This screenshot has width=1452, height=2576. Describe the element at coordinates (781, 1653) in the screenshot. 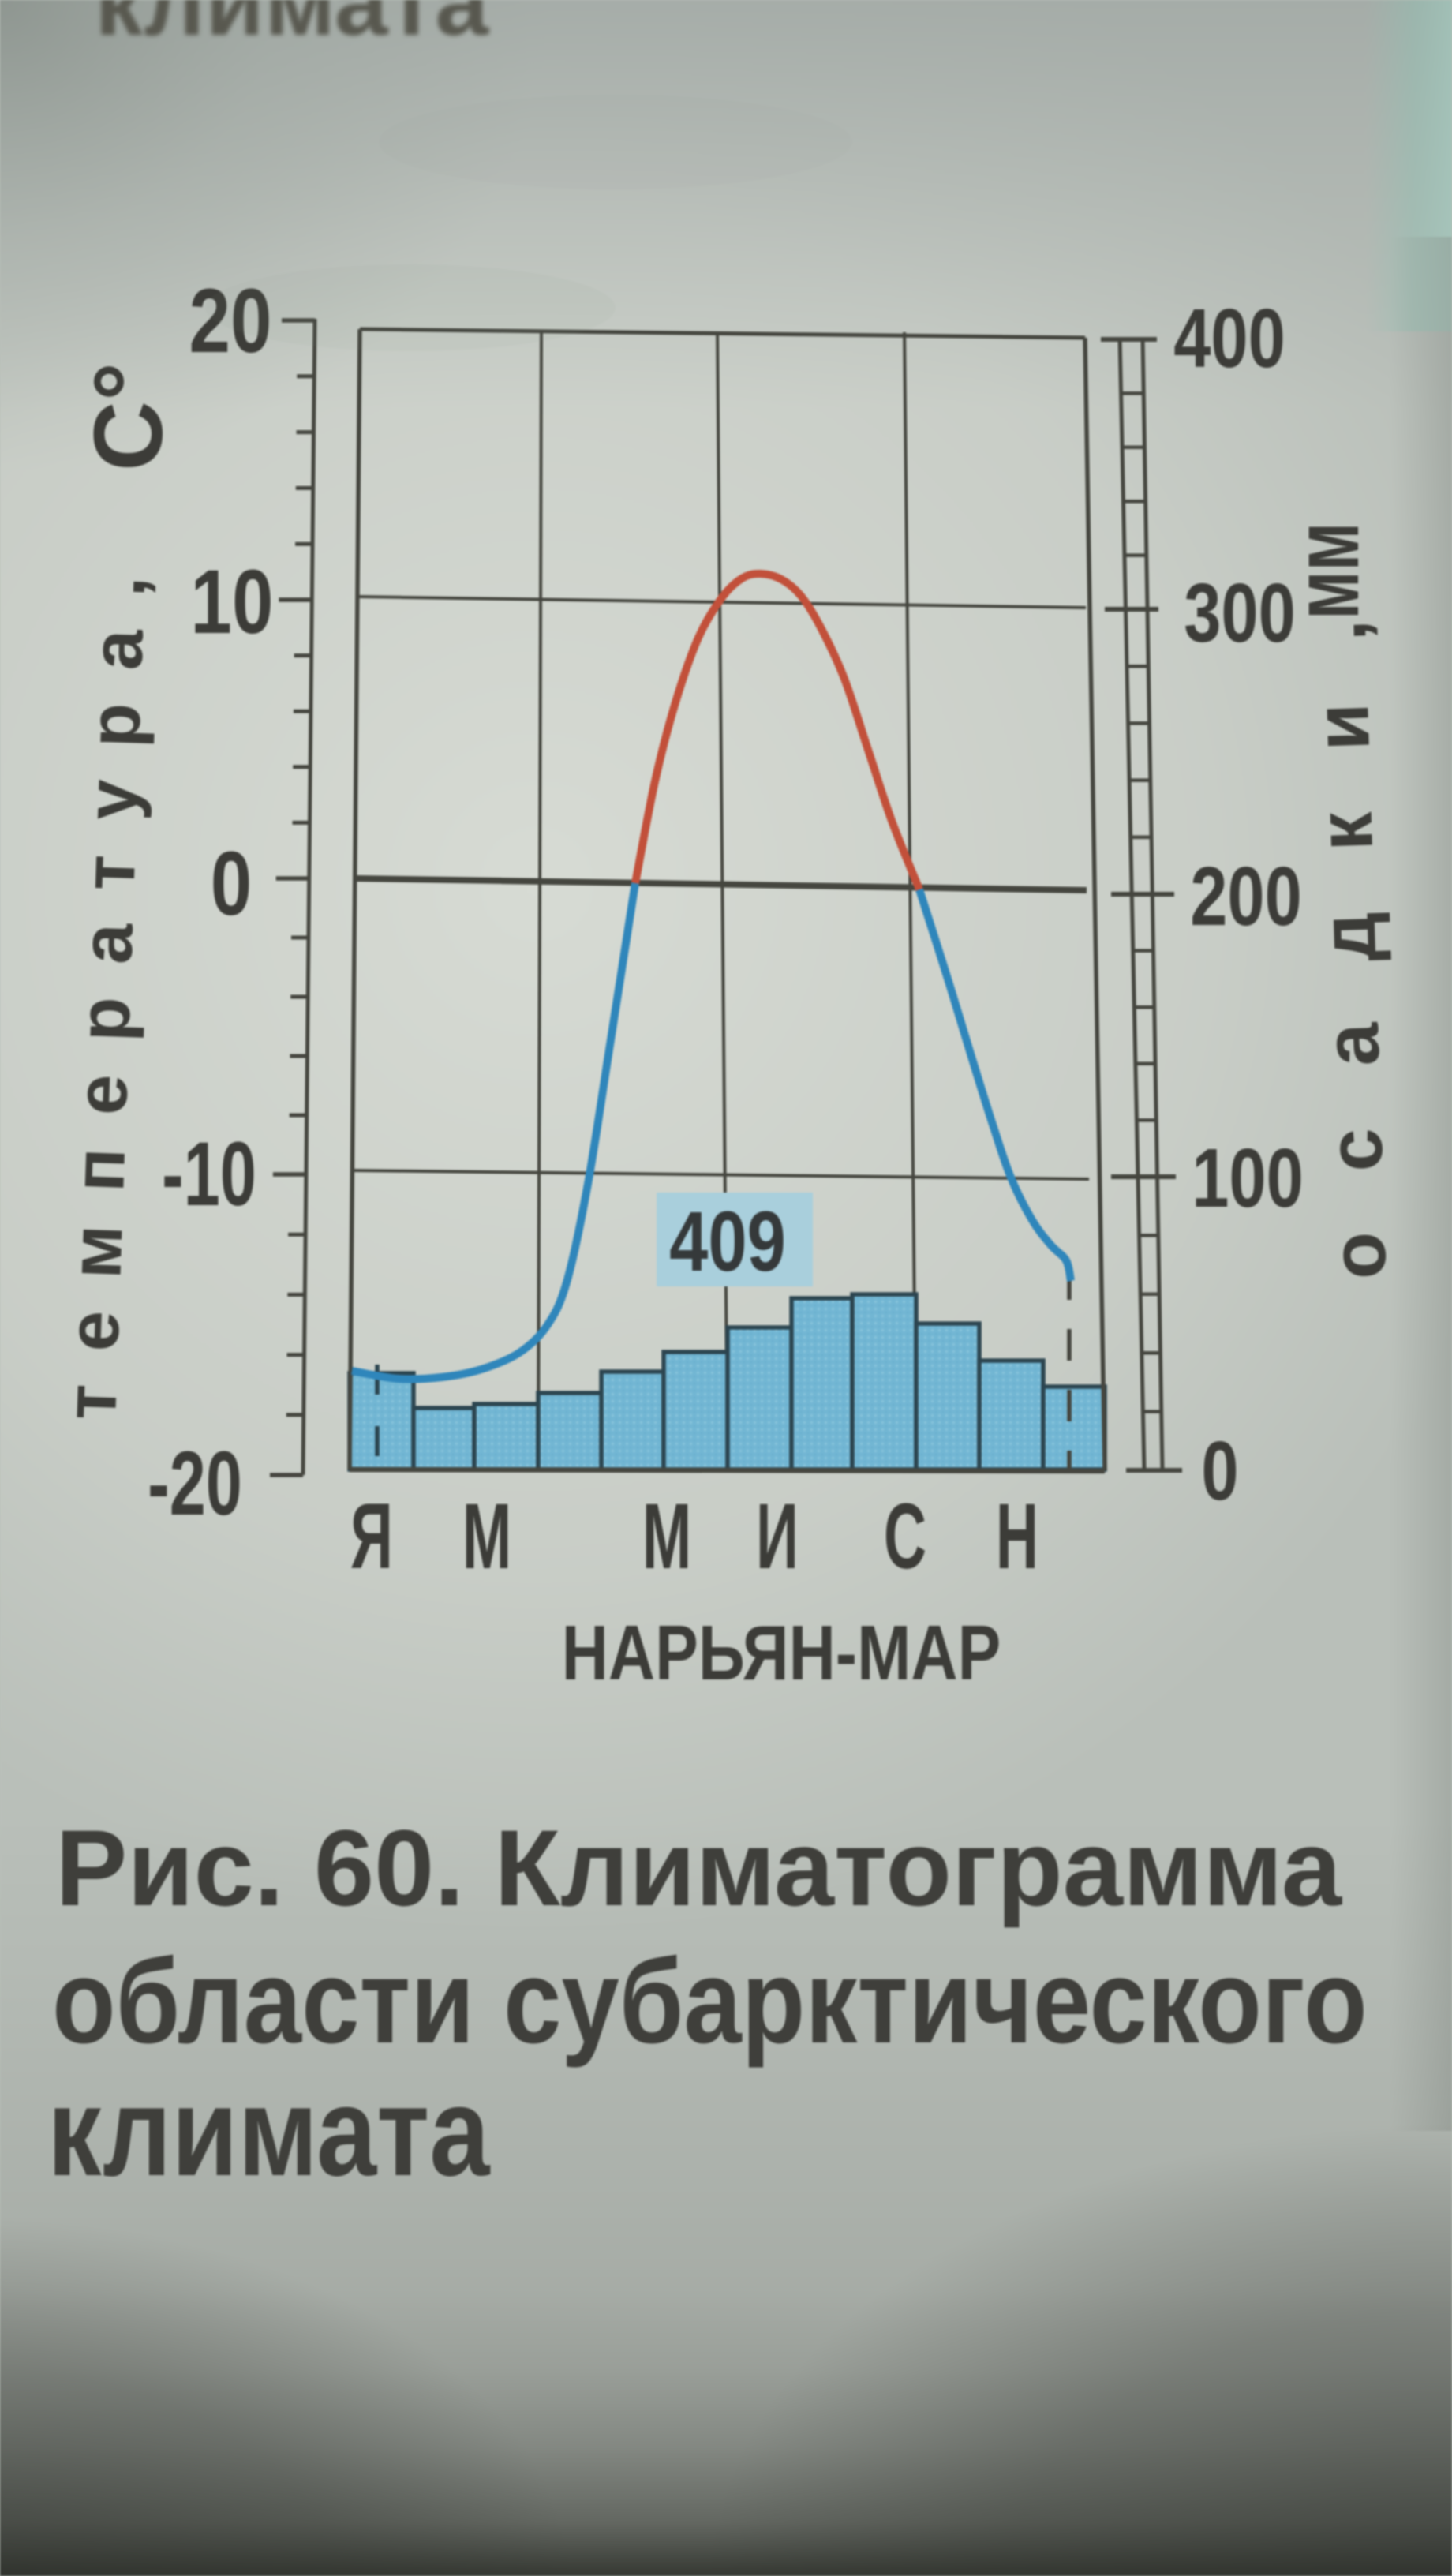

I see `svg-text: НАРЬЯН-МАР` at that location.